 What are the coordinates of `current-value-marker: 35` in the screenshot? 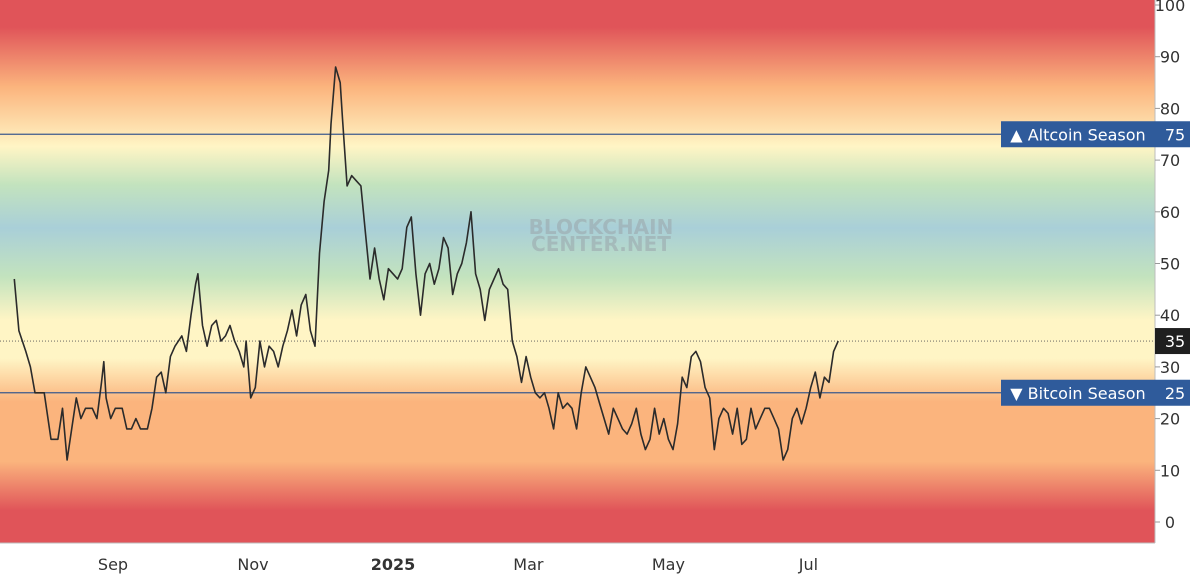 It's located at (1172, 341).